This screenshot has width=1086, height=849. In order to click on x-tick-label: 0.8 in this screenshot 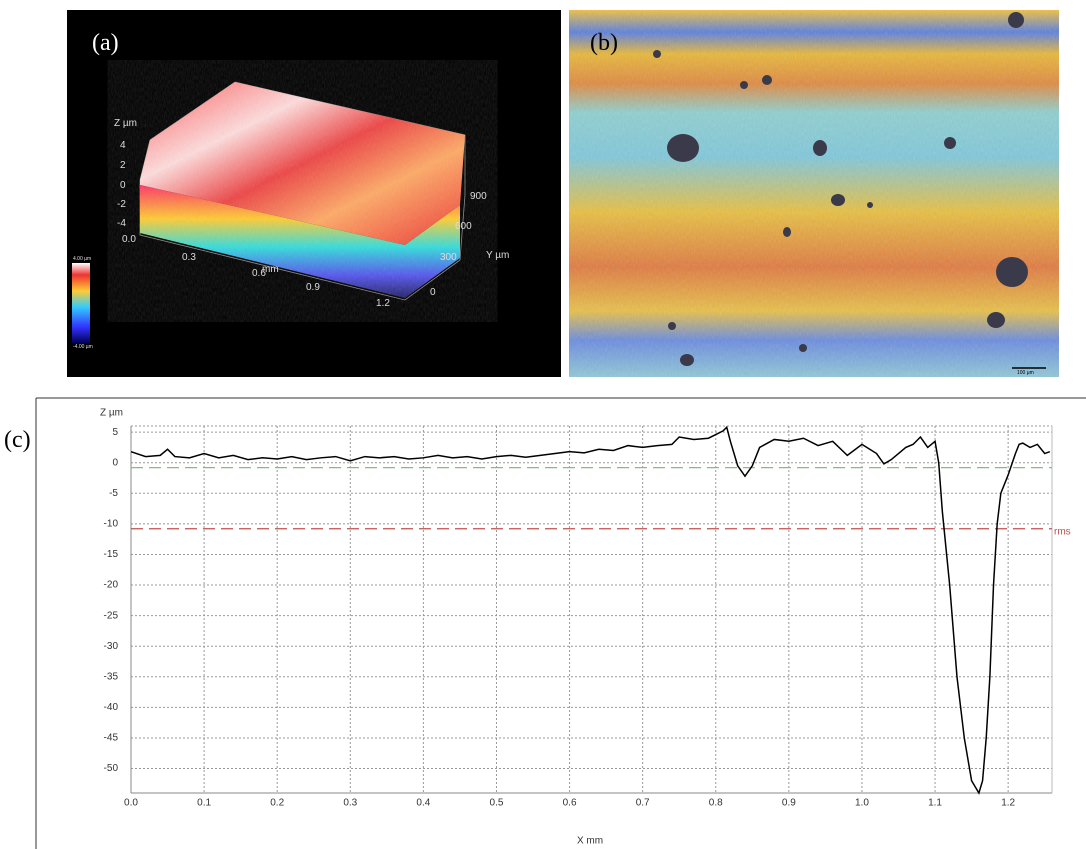, I will do `click(716, 803)`.